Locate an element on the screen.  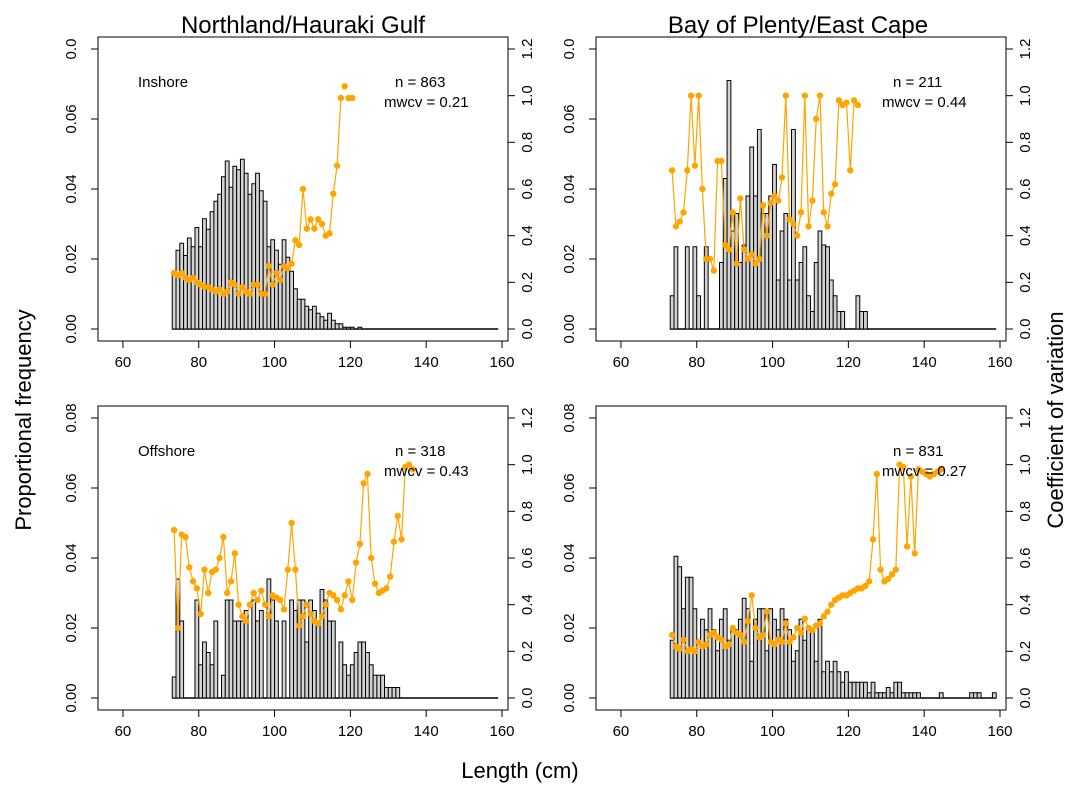
y-axis-label-left: Proportional frequency is located at coordinates (23, 420).